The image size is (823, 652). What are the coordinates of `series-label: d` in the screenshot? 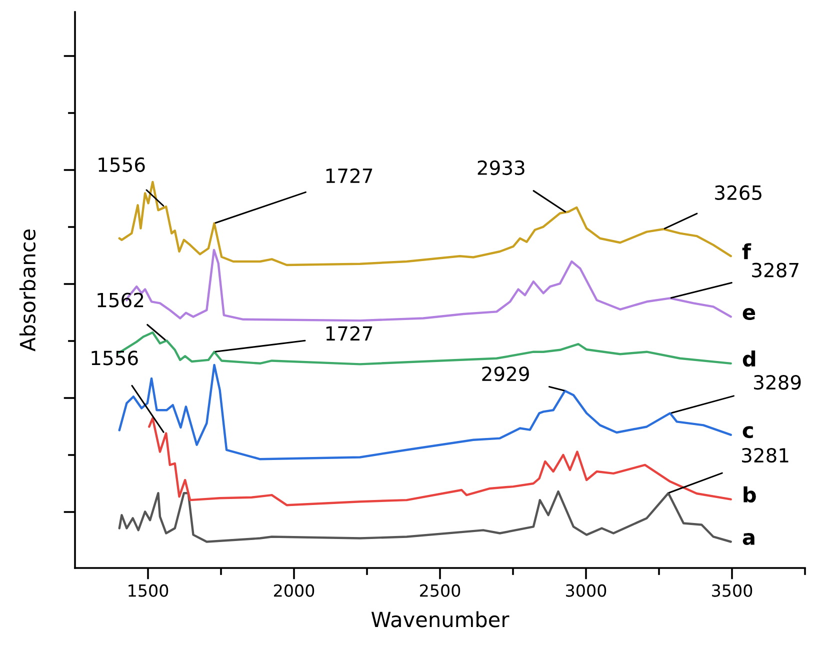 It's located at (749, 358).